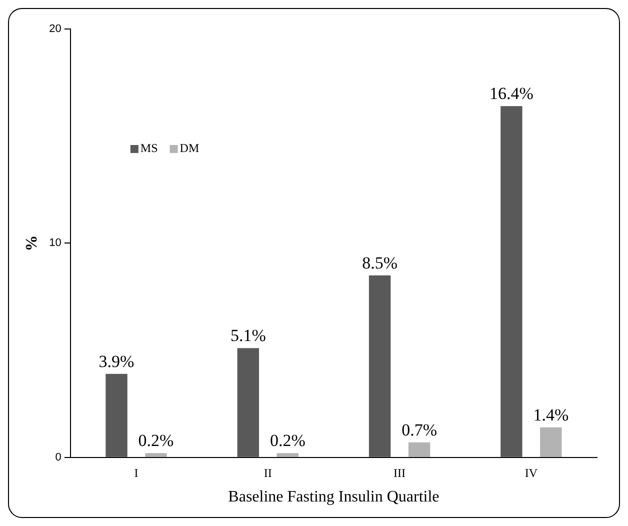 Image resolution: width=628 pixels, height=526 pixels. I want to click on text: 16.4%, so click(511, 94).